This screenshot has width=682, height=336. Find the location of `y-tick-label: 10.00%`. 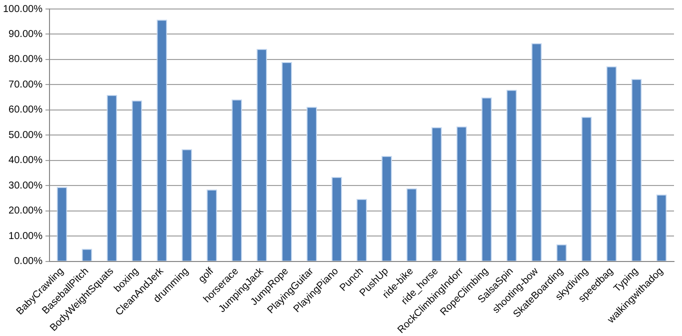

y-tick-label: 10.00% is located at coordinates (25, 236).